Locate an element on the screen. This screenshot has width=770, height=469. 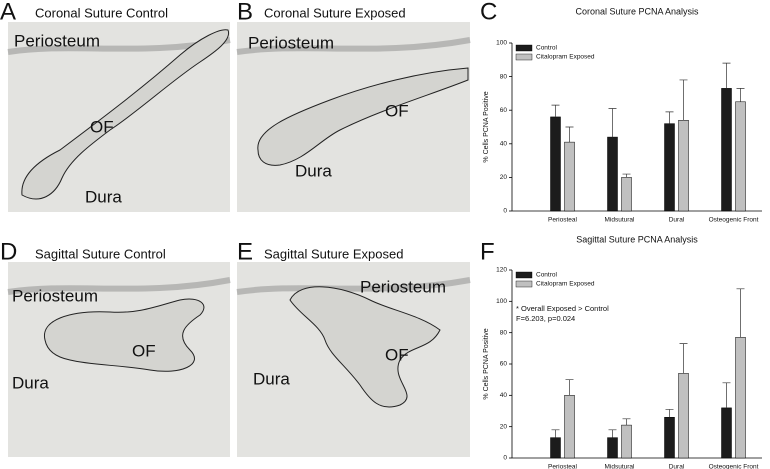
chart-letter: C is located at coordinates (488, 12).